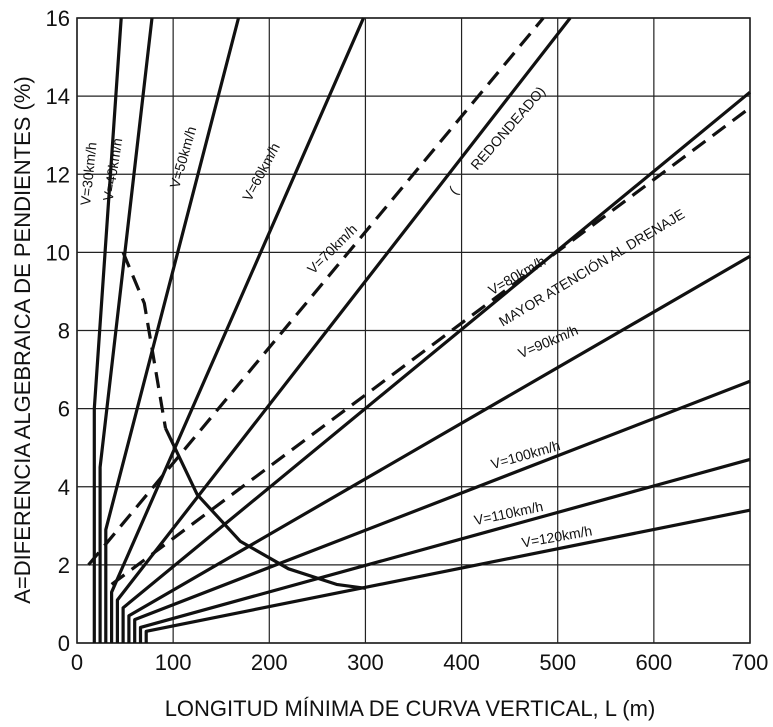 The image size is (773, 727). What do you see at coordinates (58, 96) in the screenshot?
I see `y-tick-14: 14` at bounding box center [58, 96].